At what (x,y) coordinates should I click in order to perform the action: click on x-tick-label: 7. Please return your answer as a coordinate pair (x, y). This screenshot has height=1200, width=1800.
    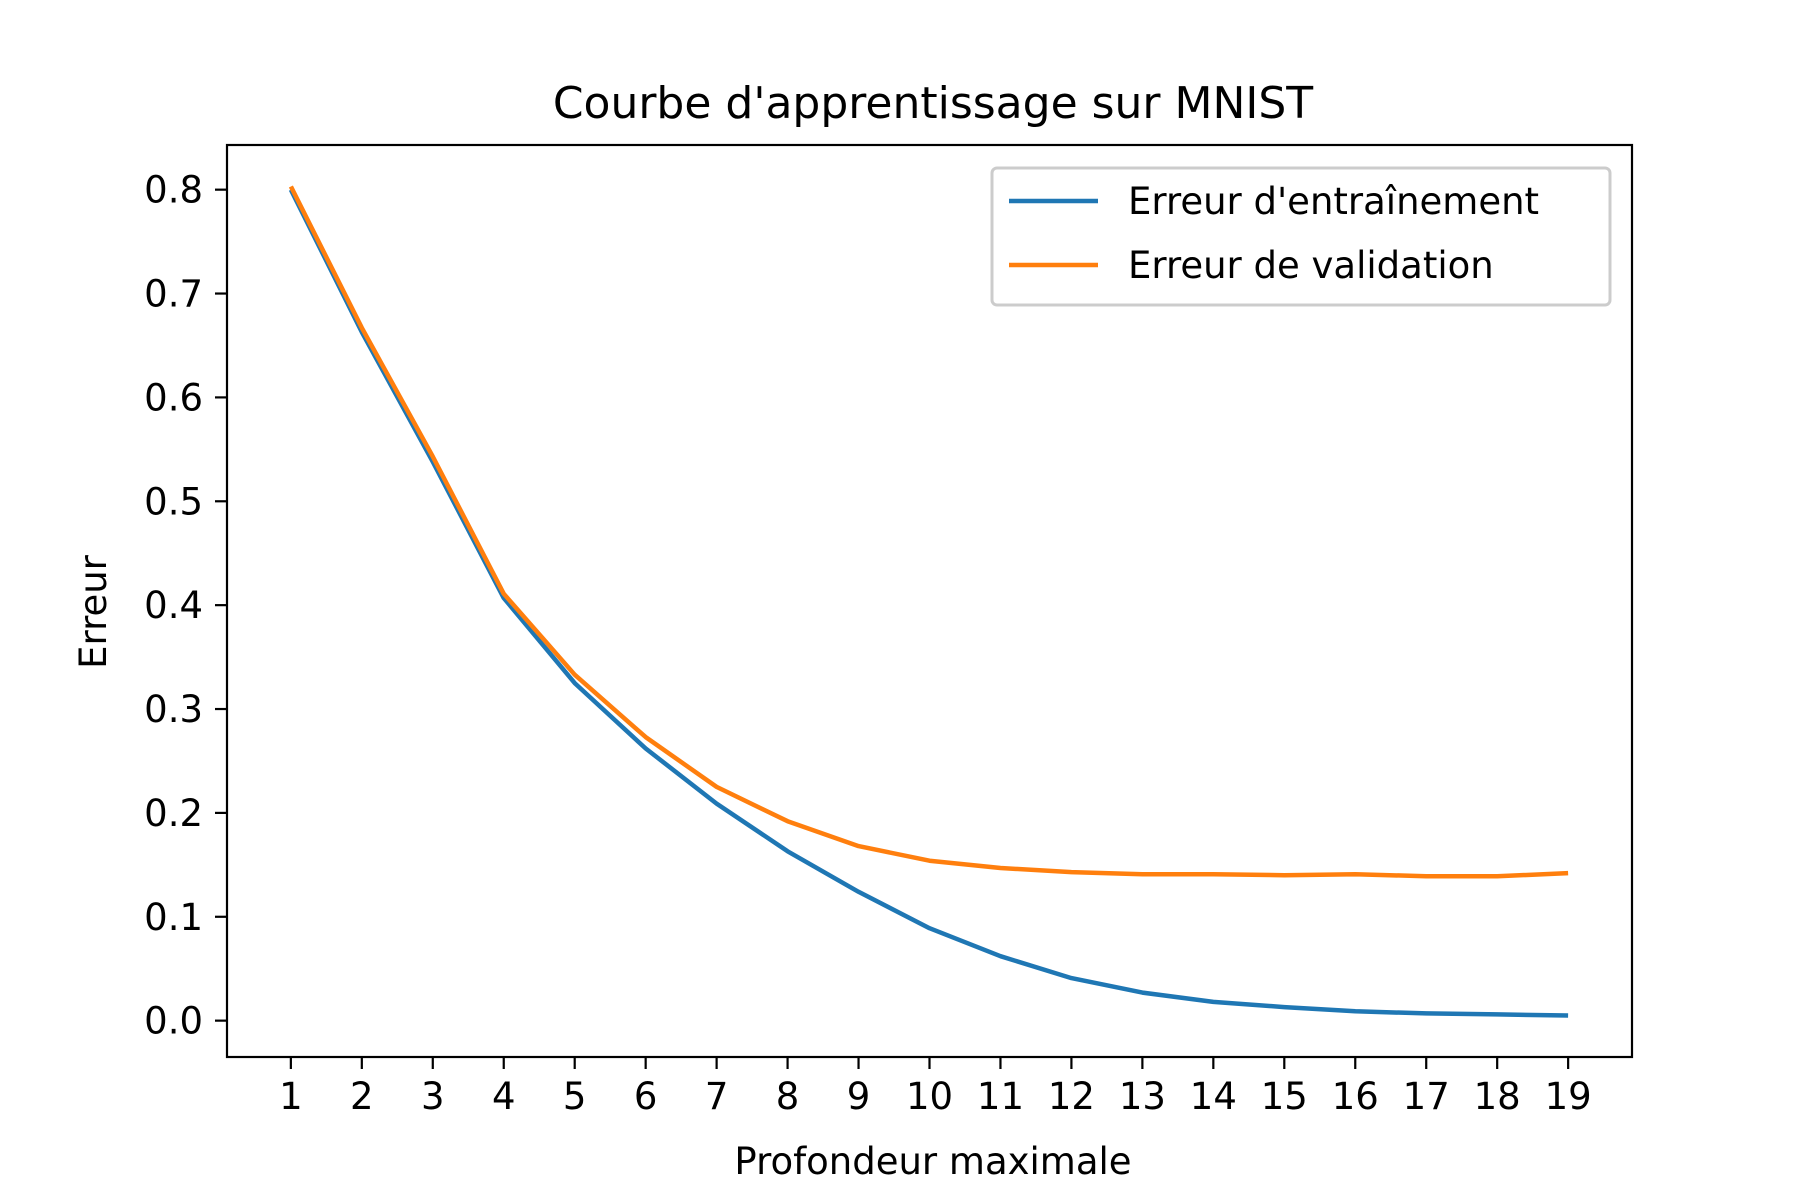
    Looking at the image, I should click on (717, 1096).